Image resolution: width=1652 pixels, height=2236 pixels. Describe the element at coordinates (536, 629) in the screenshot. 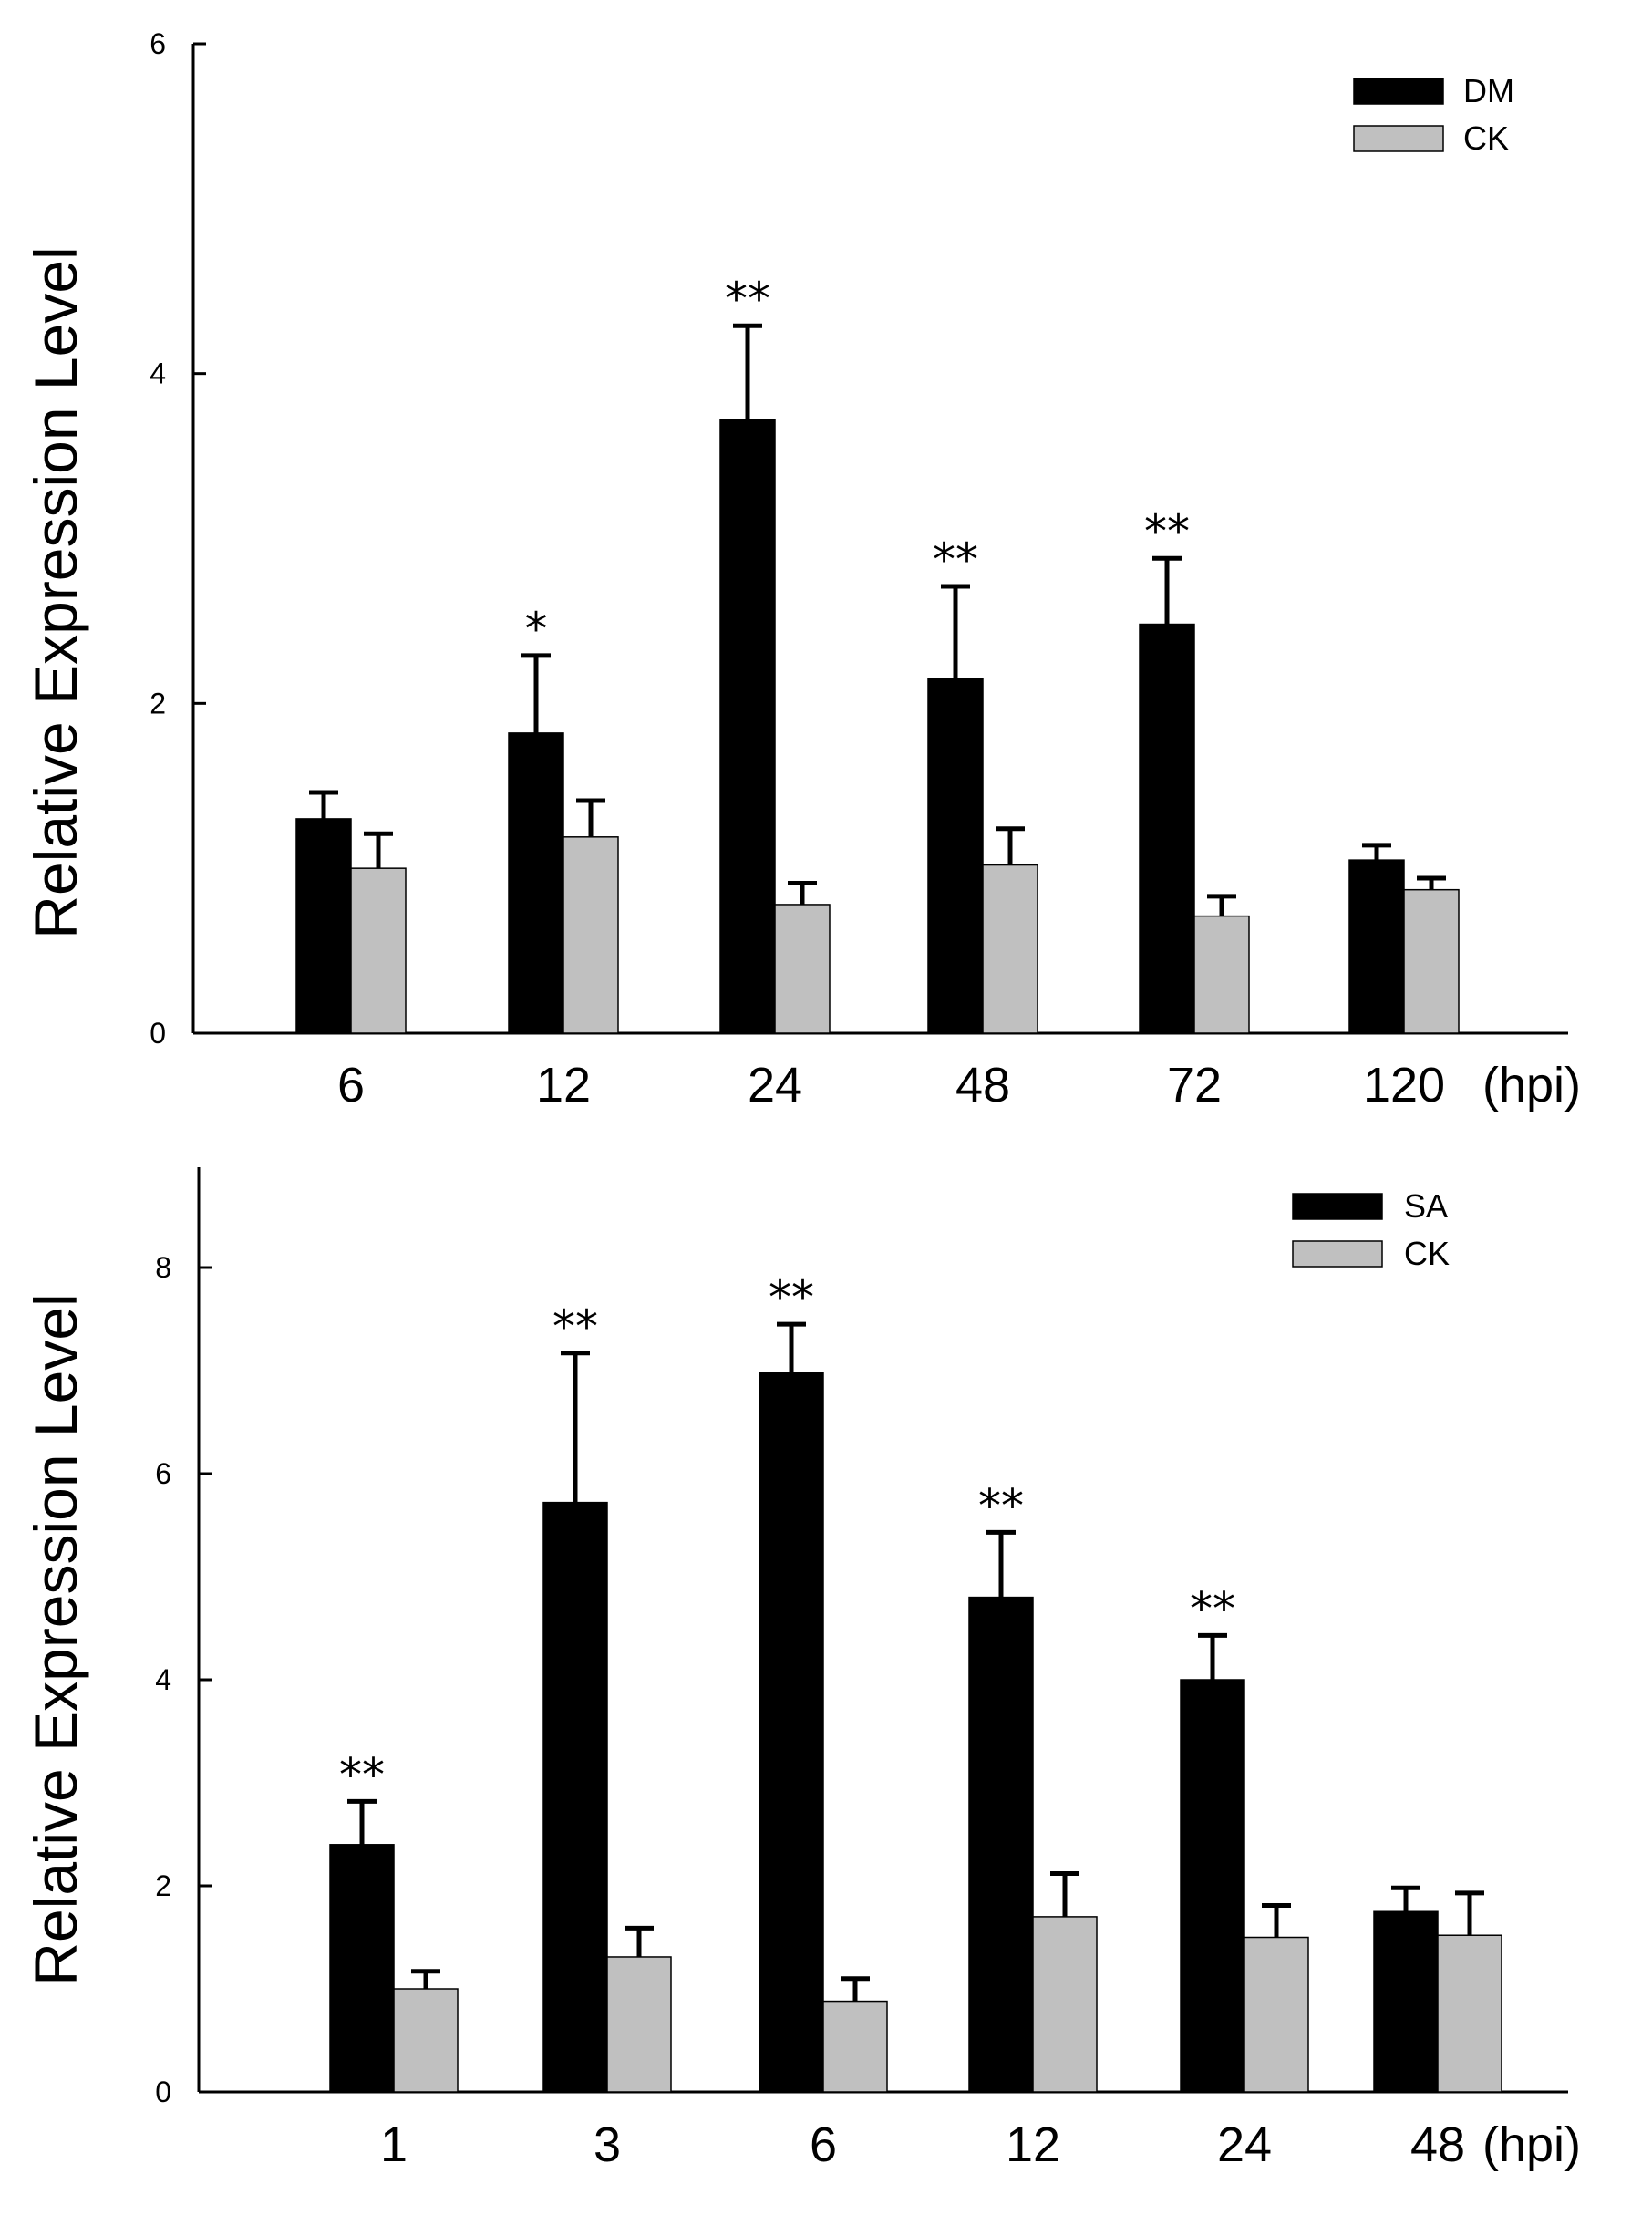

I see `significance-marker: *` at that location.